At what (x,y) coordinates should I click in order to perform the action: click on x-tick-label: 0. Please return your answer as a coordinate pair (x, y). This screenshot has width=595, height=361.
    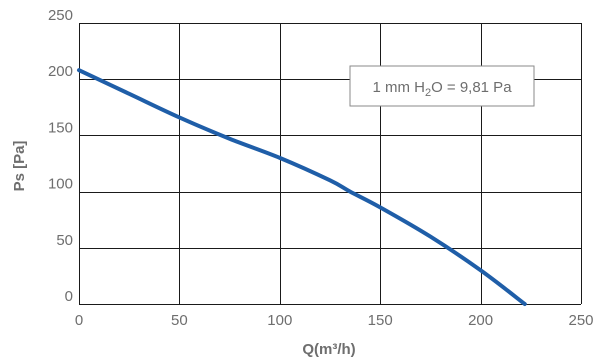
    Looking at the image, I should click on (79, 320).